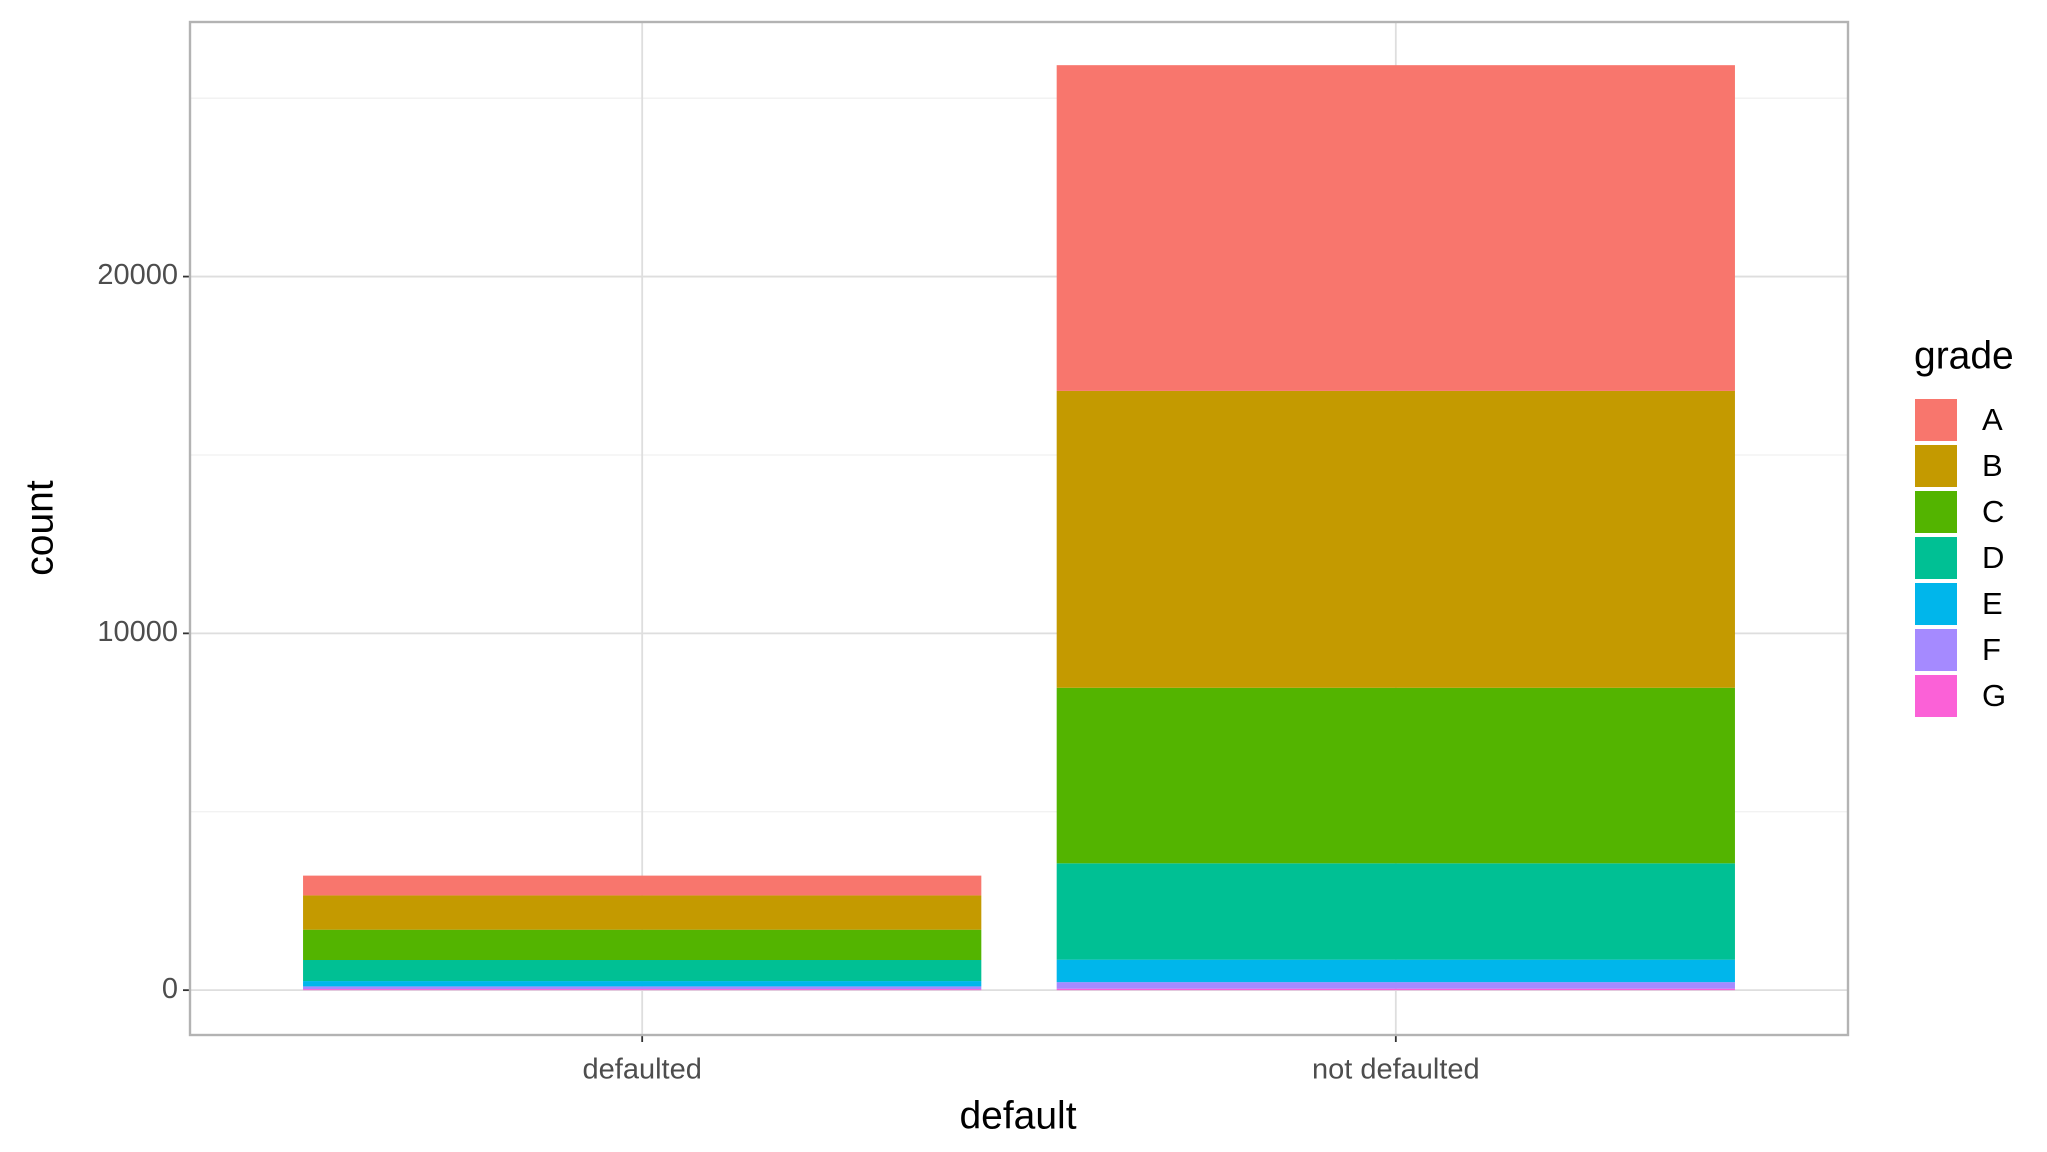 The image size is (2047, 1152). What do you see at coordinates (1017, 1115) in the screenshot?
I see `x-axis-title: default` at bounding box center [1017, 1115].